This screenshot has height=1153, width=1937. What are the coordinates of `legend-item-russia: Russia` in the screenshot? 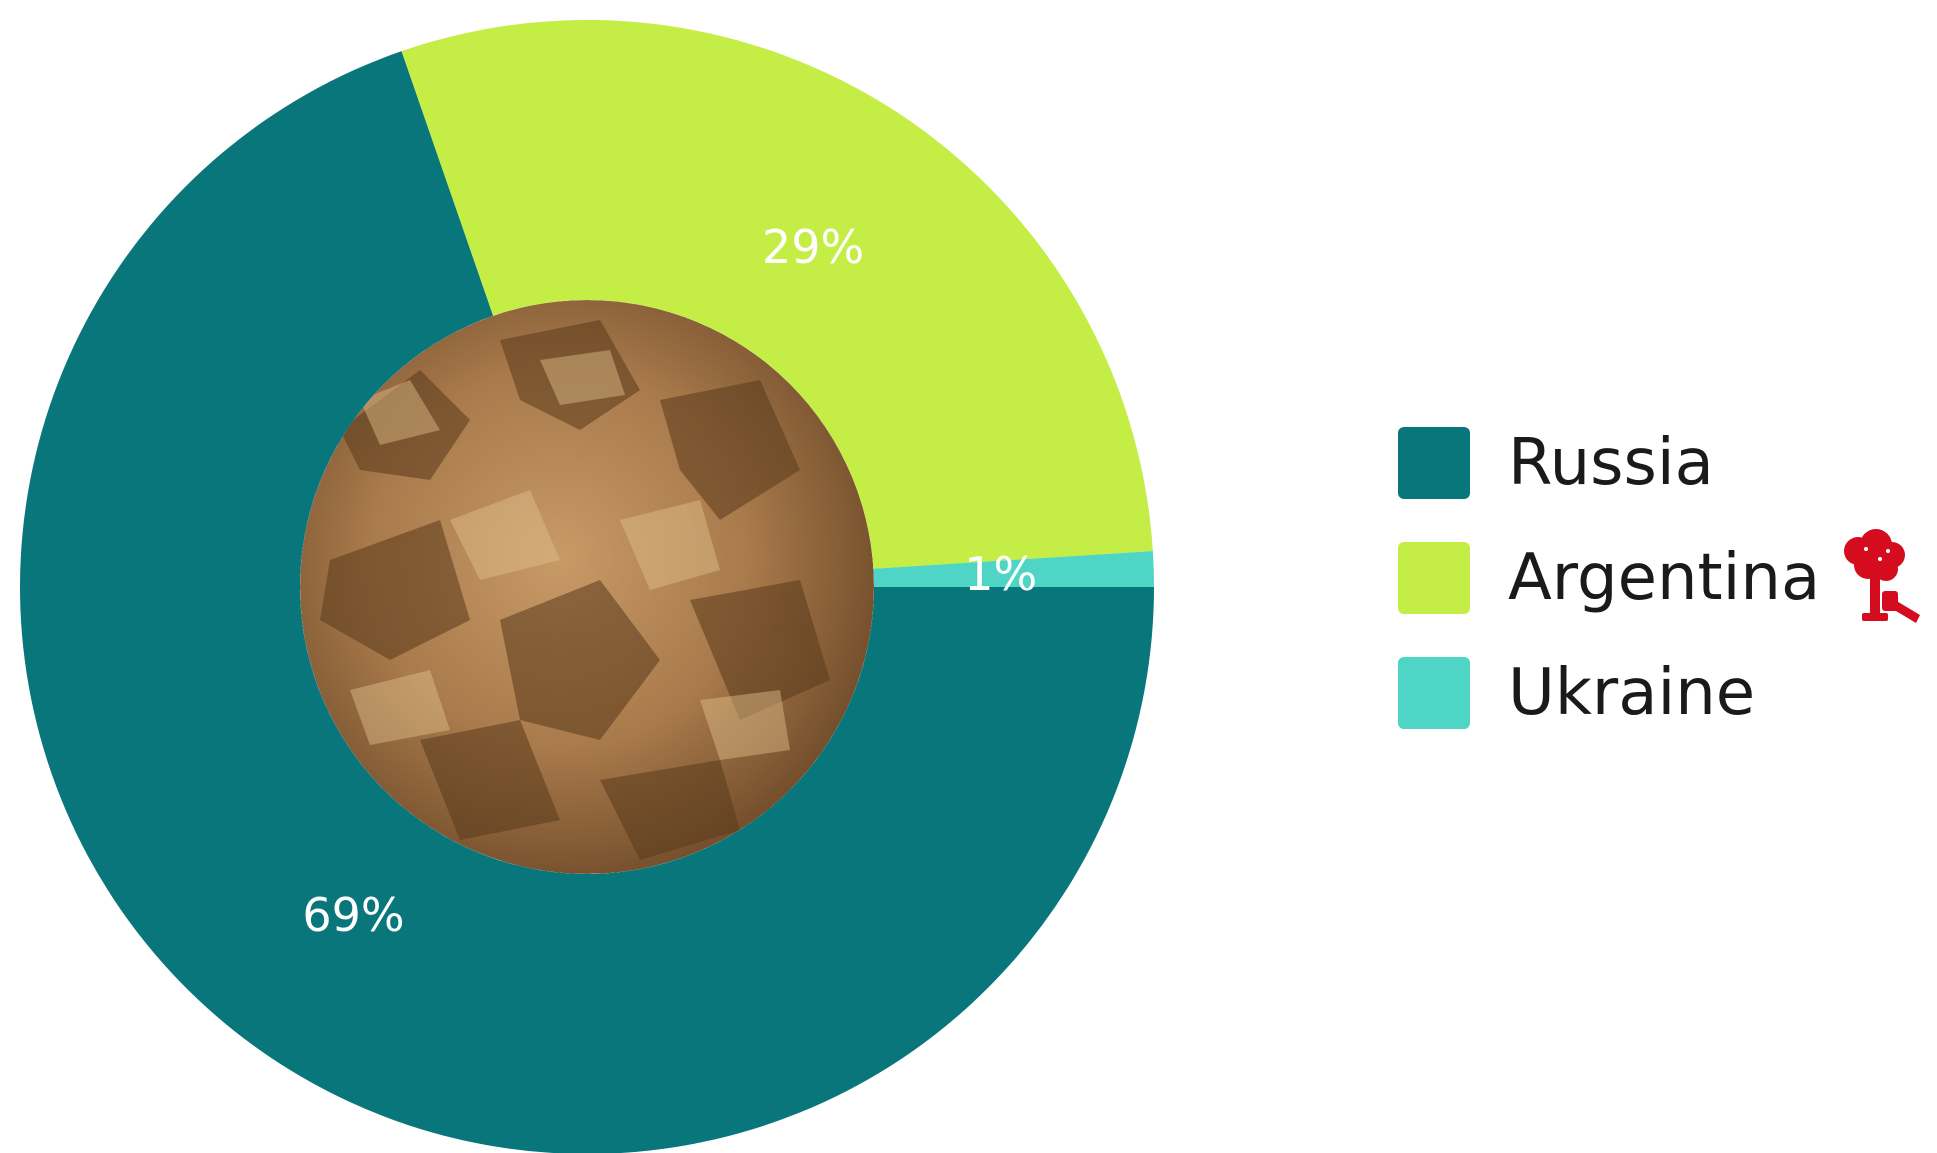 It's located at (1667, 462).